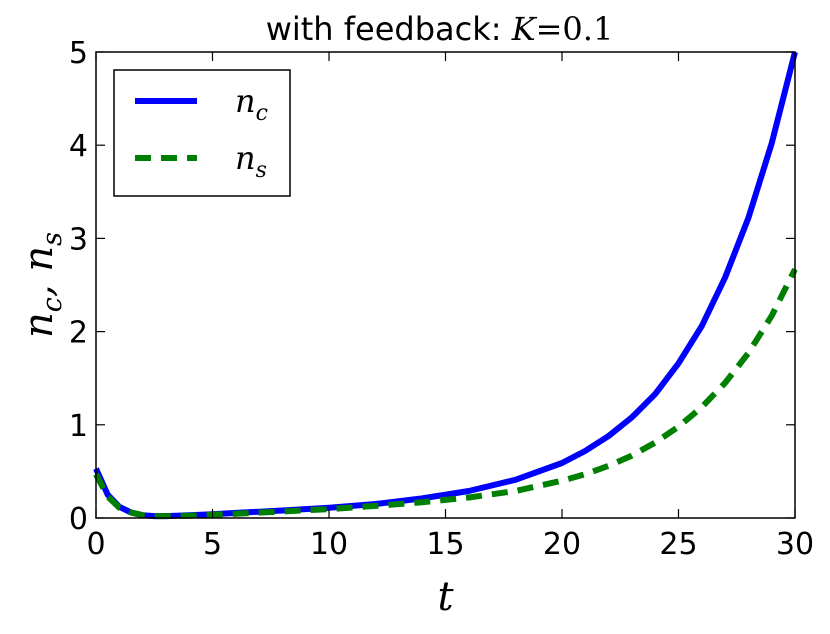  Describe the element at coordinates (212, 544) in the screenshot. I see `x-tick-label: 5` at that location.